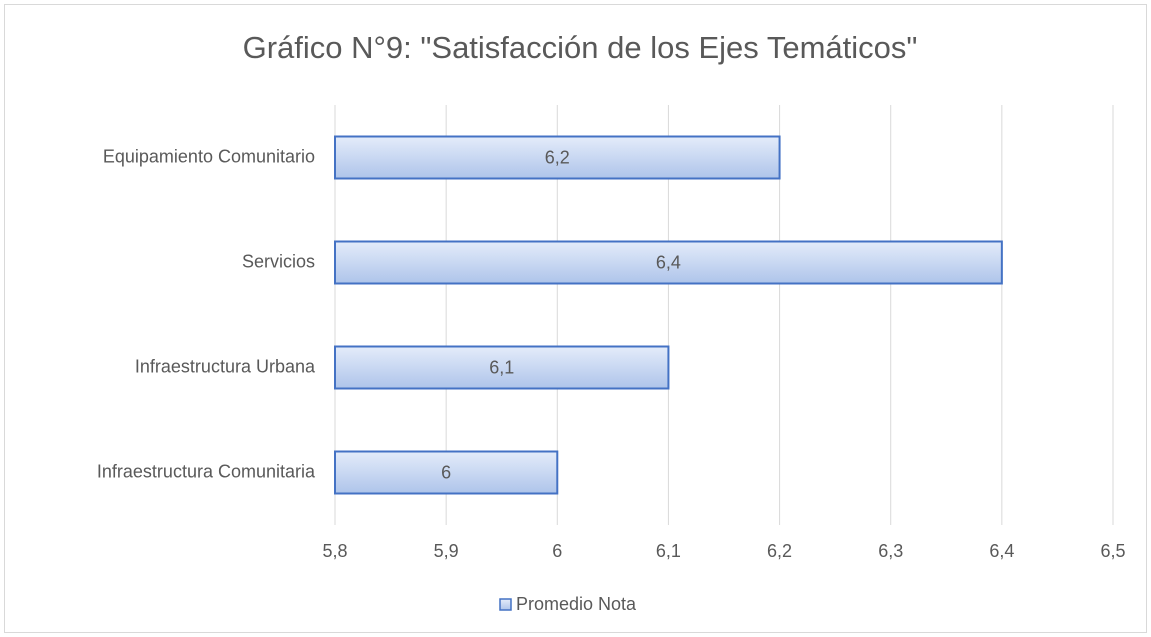 This screenshot has height=637, width=1151. What do you see at coordinates (1112, 551) in the screenshot?
I see `x-tick-label: 6,5` at bounding box center [1112, 551].